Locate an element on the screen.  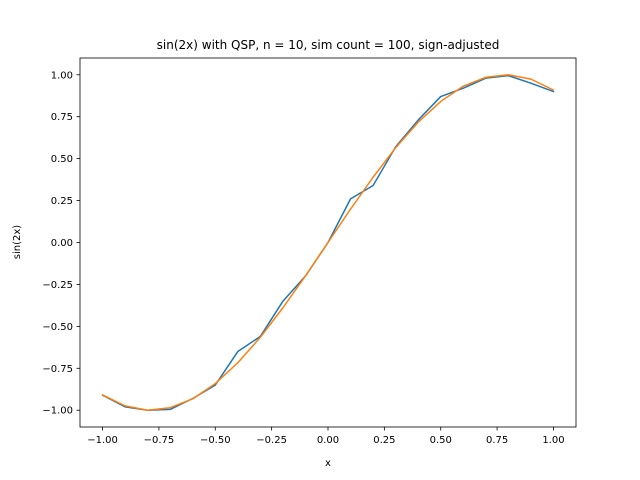
x-tick-label: −0.50 is located at coordinates (215, 440).